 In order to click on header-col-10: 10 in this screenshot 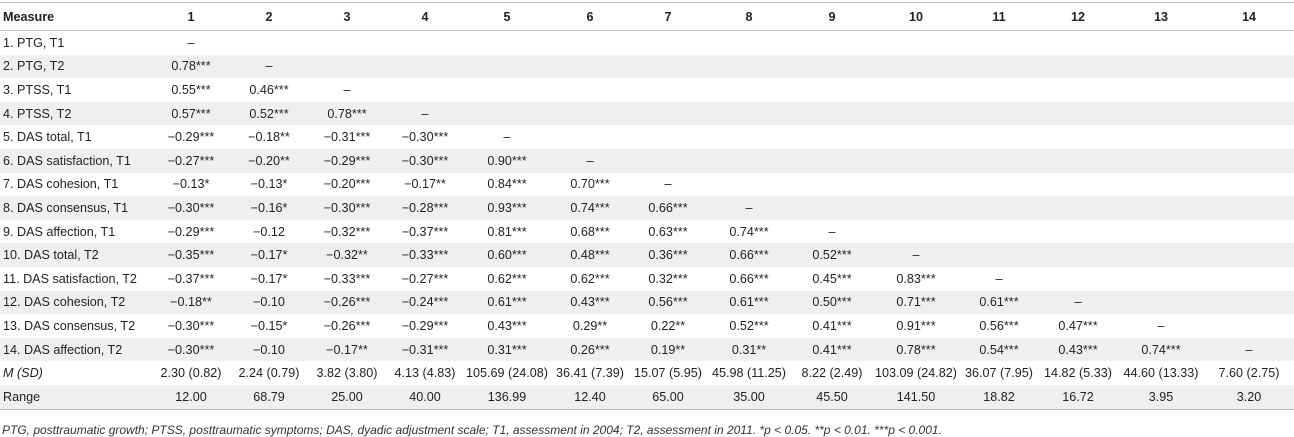, I will do `click(916, 16)`.